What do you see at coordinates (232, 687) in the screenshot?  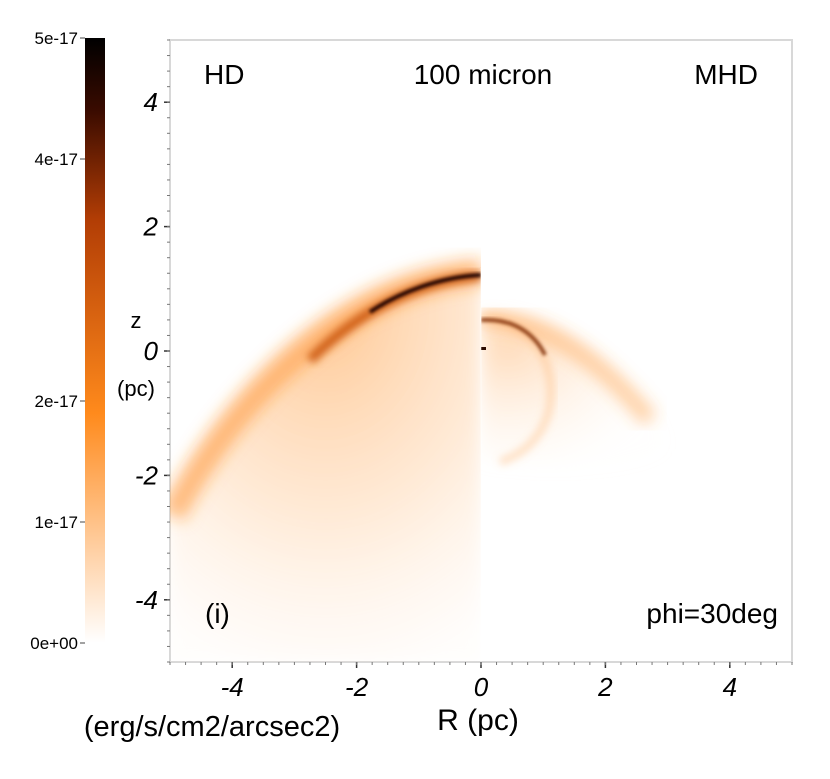 I see `x-tick-label: -4` at bounding box center [232, 687].